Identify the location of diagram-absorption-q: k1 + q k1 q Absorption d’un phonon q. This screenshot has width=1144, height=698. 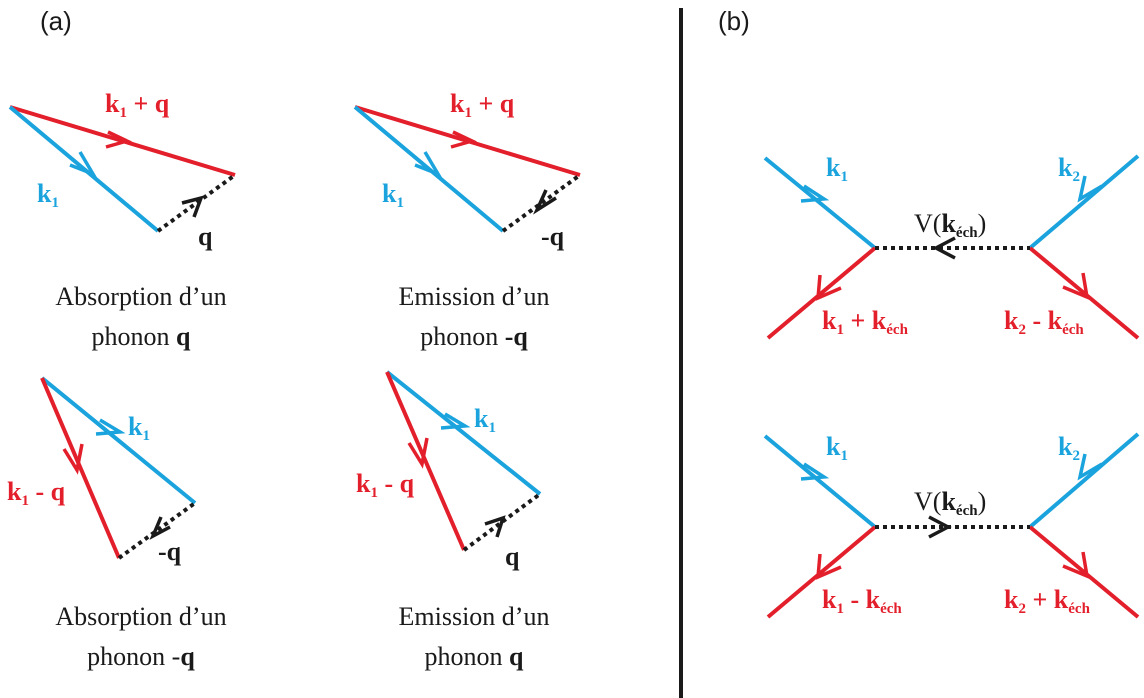
(122, 220).